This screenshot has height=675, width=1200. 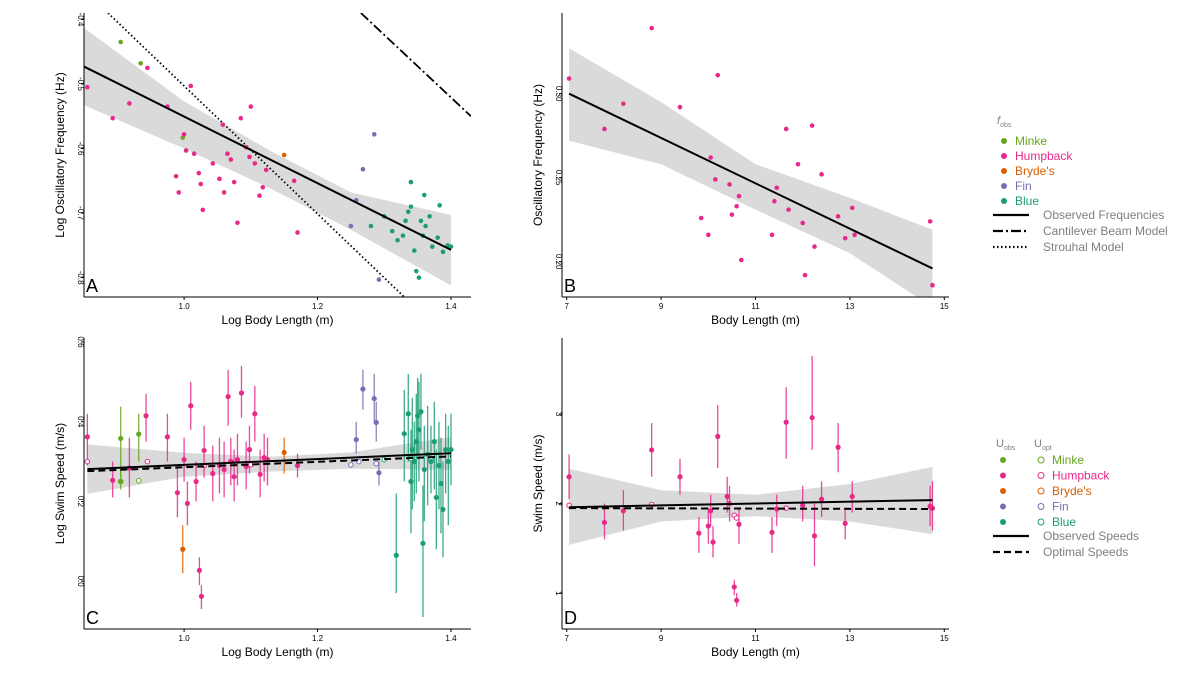 What do you see at coordinates (558, 178) in the screenshot?
I see `y-tick-label: 0.25` at bounding box center [558, 178].